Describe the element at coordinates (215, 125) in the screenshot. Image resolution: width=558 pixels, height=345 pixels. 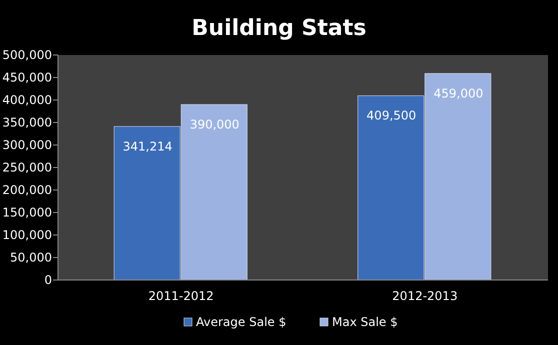
I see `text: 390,000` at that location.